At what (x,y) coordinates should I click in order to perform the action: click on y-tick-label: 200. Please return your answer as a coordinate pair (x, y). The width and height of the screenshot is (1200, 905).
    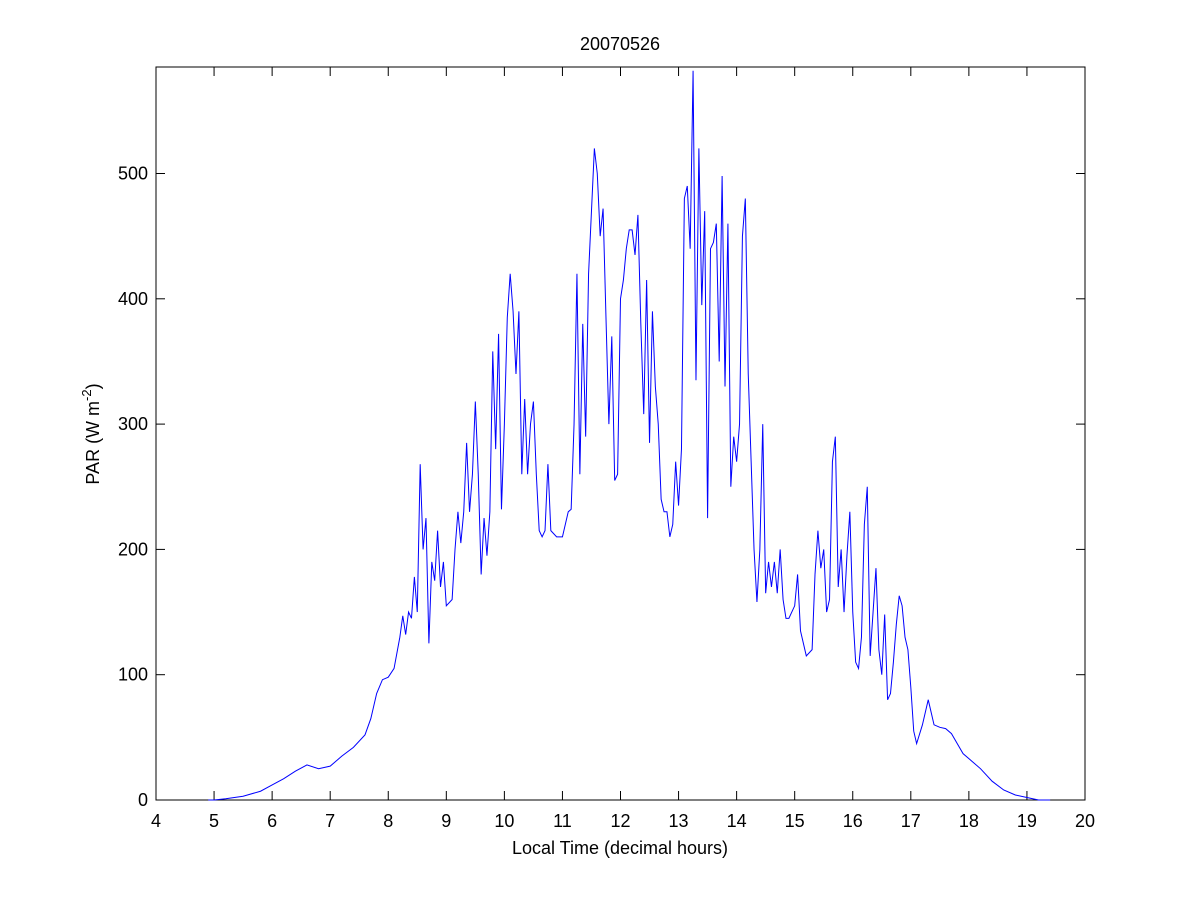
    Looking at the image, I should click on (133, 549).